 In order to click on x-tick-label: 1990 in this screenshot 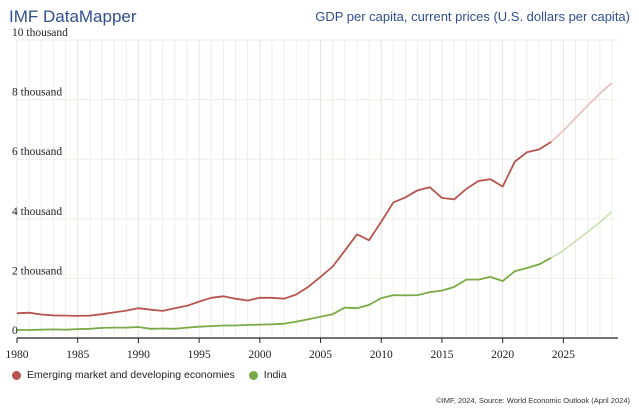, I will do `click(138, 355)`.